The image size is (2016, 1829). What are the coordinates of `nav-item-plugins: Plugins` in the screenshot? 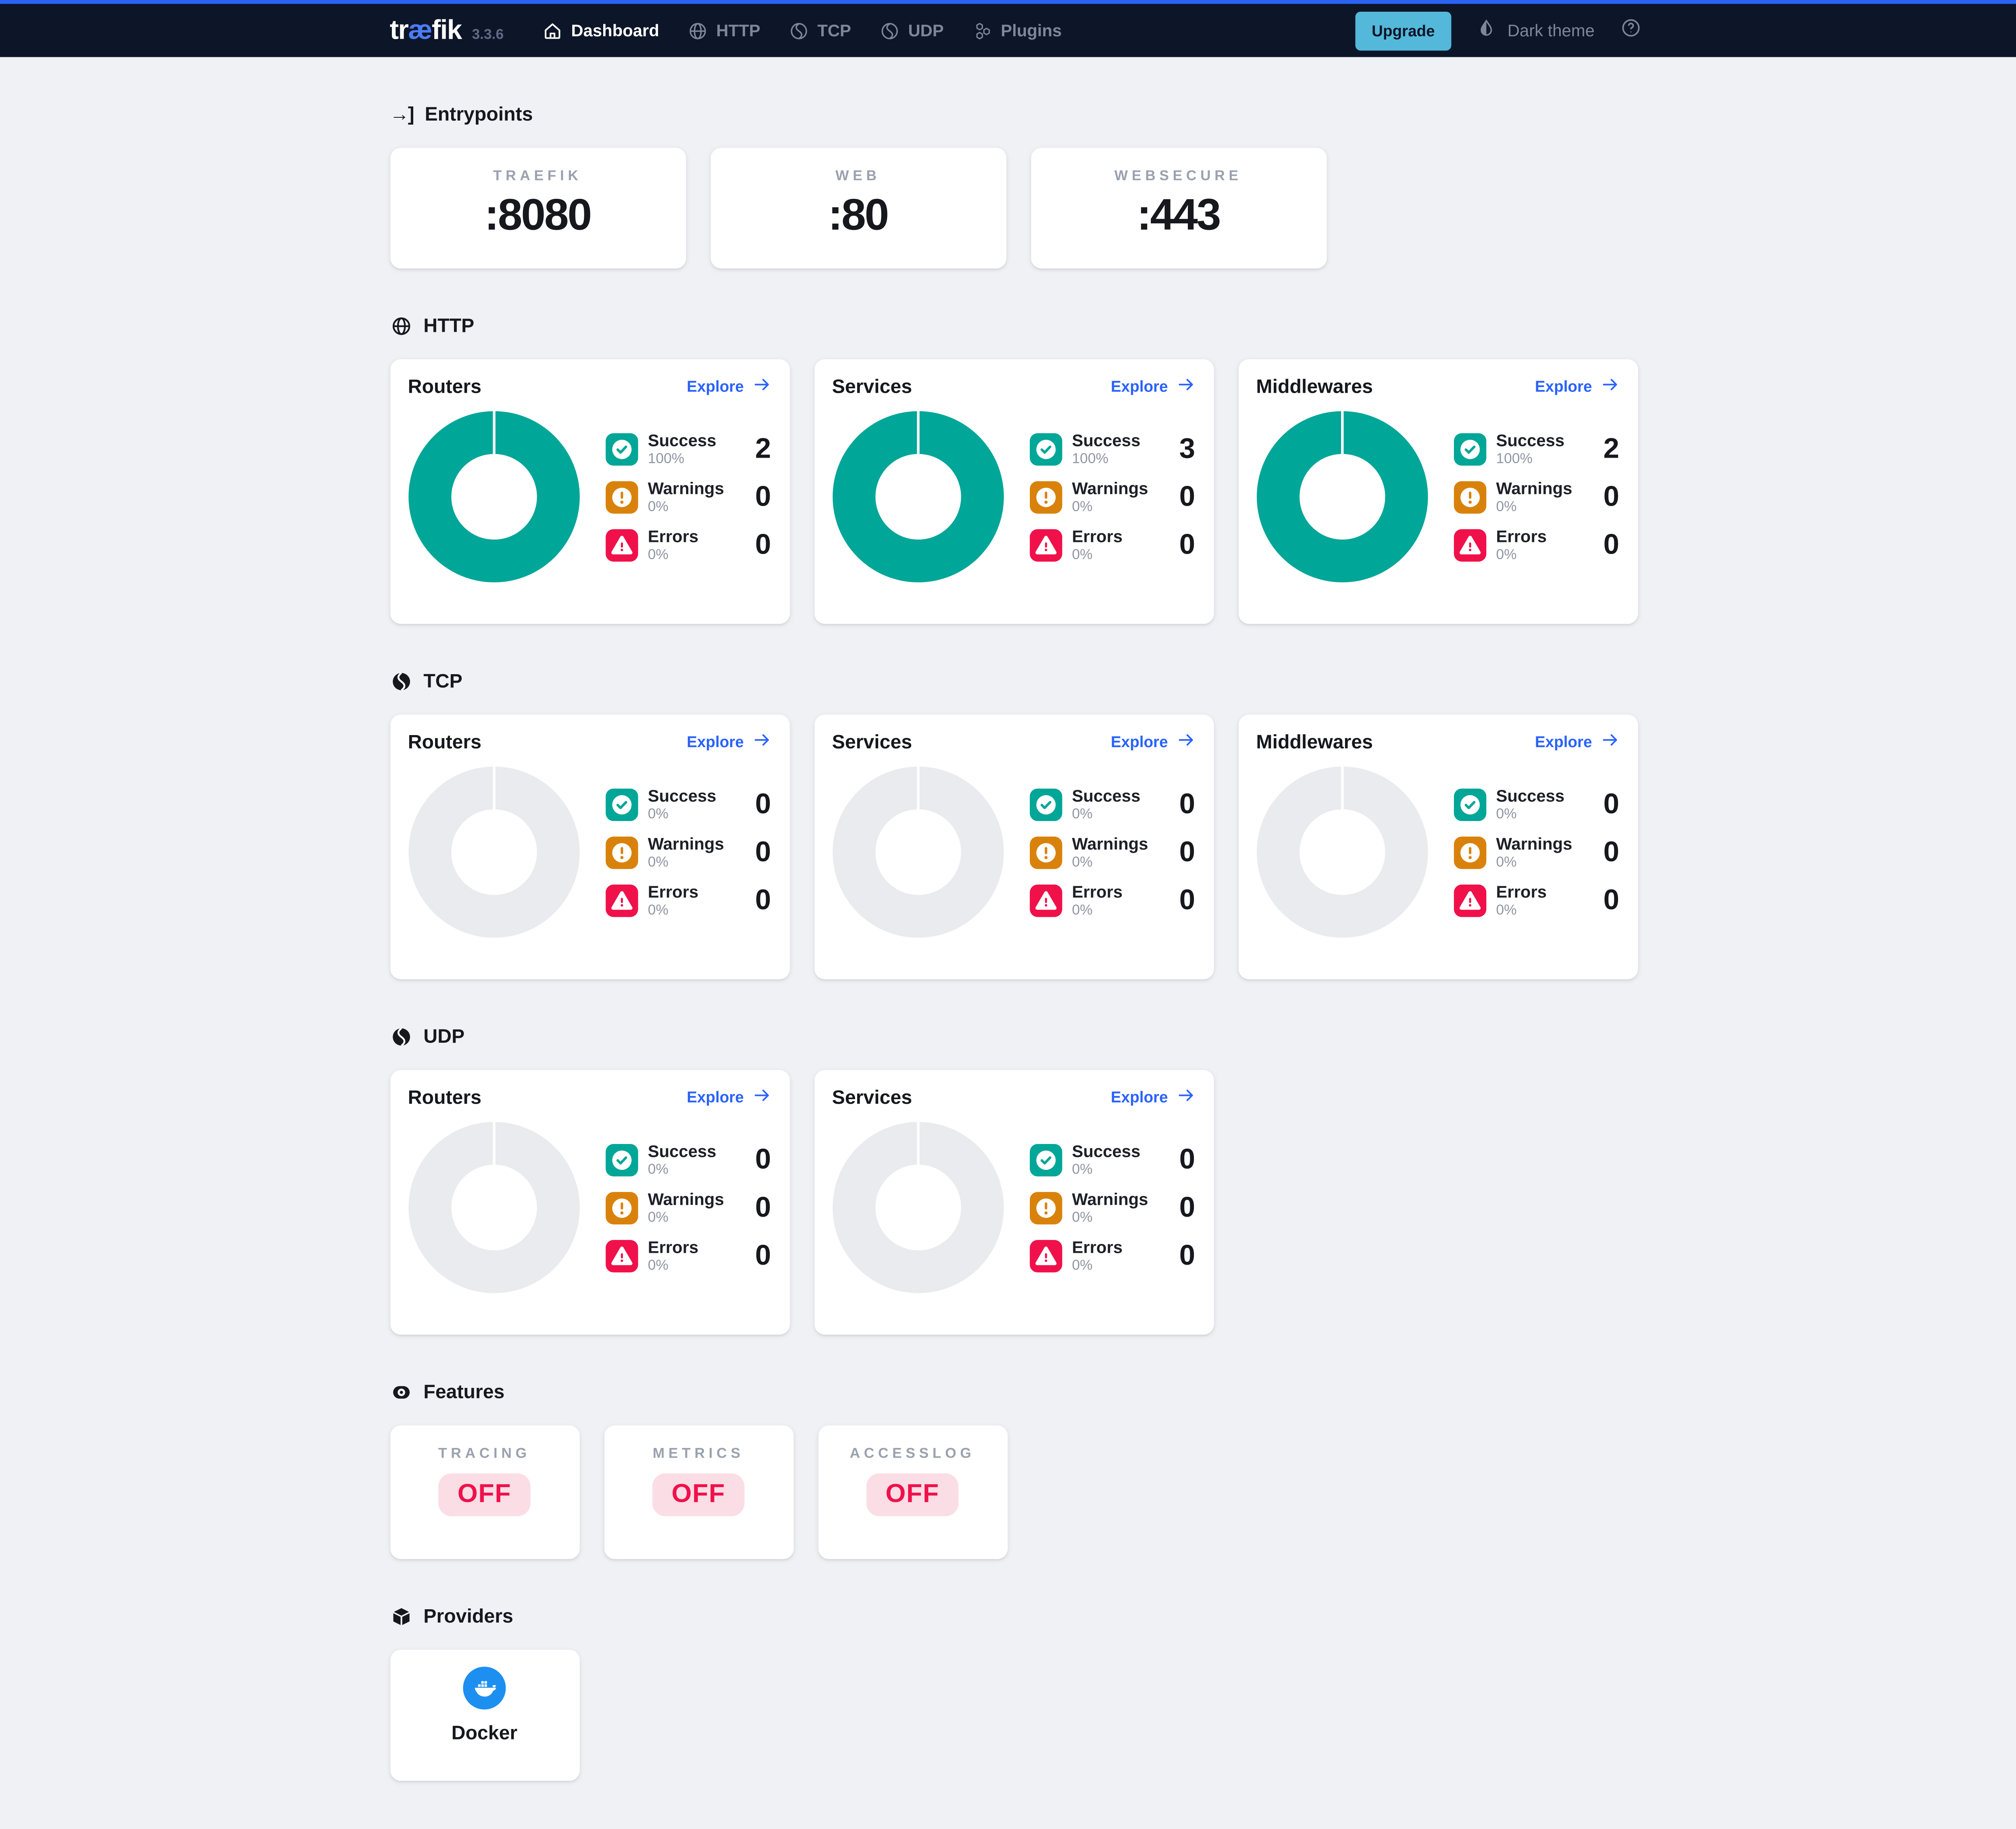 It's located at (1017, 30).